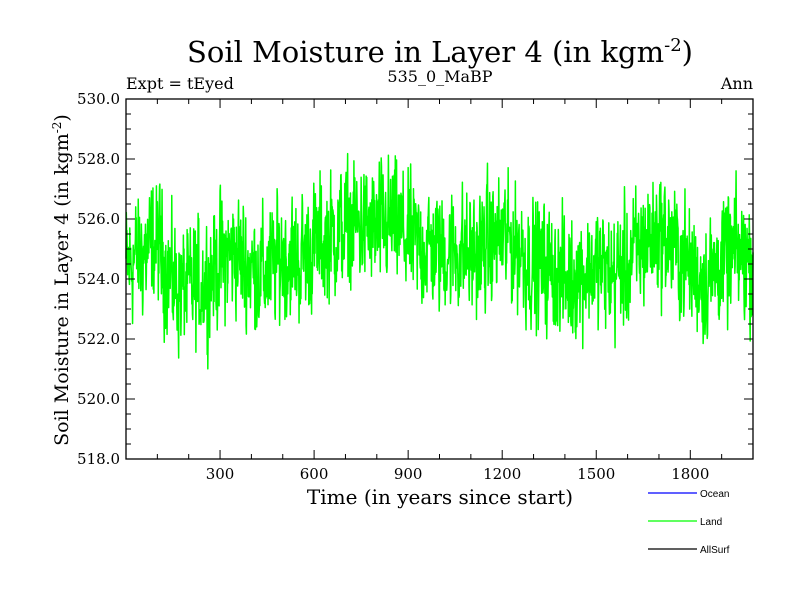 This screenshot has width=800, height=600. Describe the element at coordinates (98, 339) in the screenshot. I see `y-tick-label: 522.0` at that location.